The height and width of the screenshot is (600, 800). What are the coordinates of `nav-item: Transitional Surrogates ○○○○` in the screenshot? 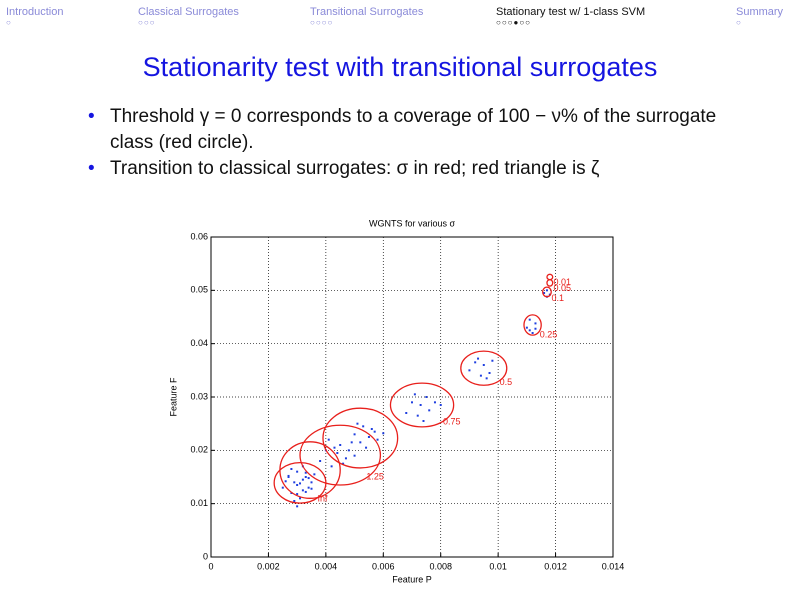 It's located at (366, 16).